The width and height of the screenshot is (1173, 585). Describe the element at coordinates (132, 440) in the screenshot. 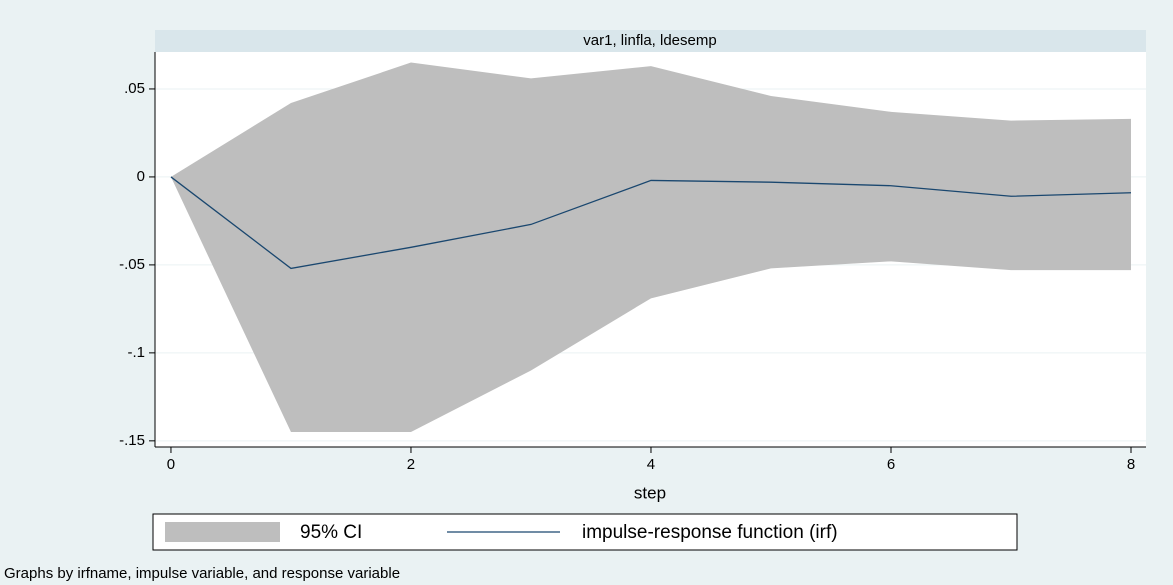

I see `y-tick-label: -.15` at that location.